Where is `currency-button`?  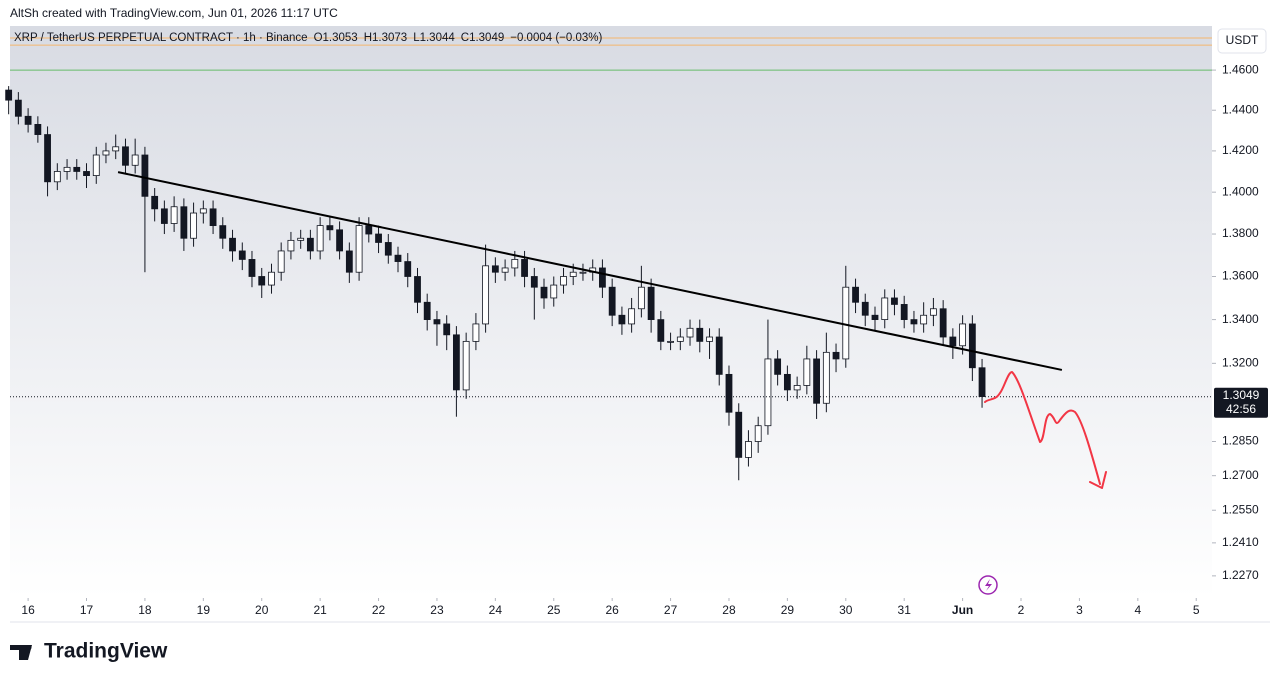 currency-button is located at coordinates (1242, 41).